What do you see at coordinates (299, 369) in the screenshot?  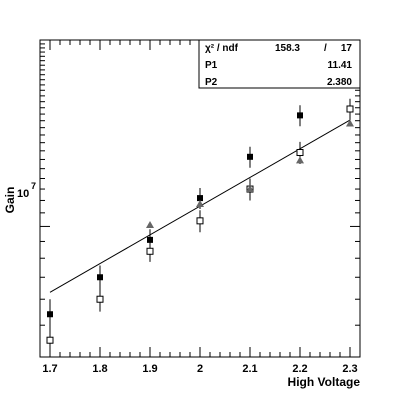 I see `x-tick-label: 2.2` at bounding box center [299, 369].